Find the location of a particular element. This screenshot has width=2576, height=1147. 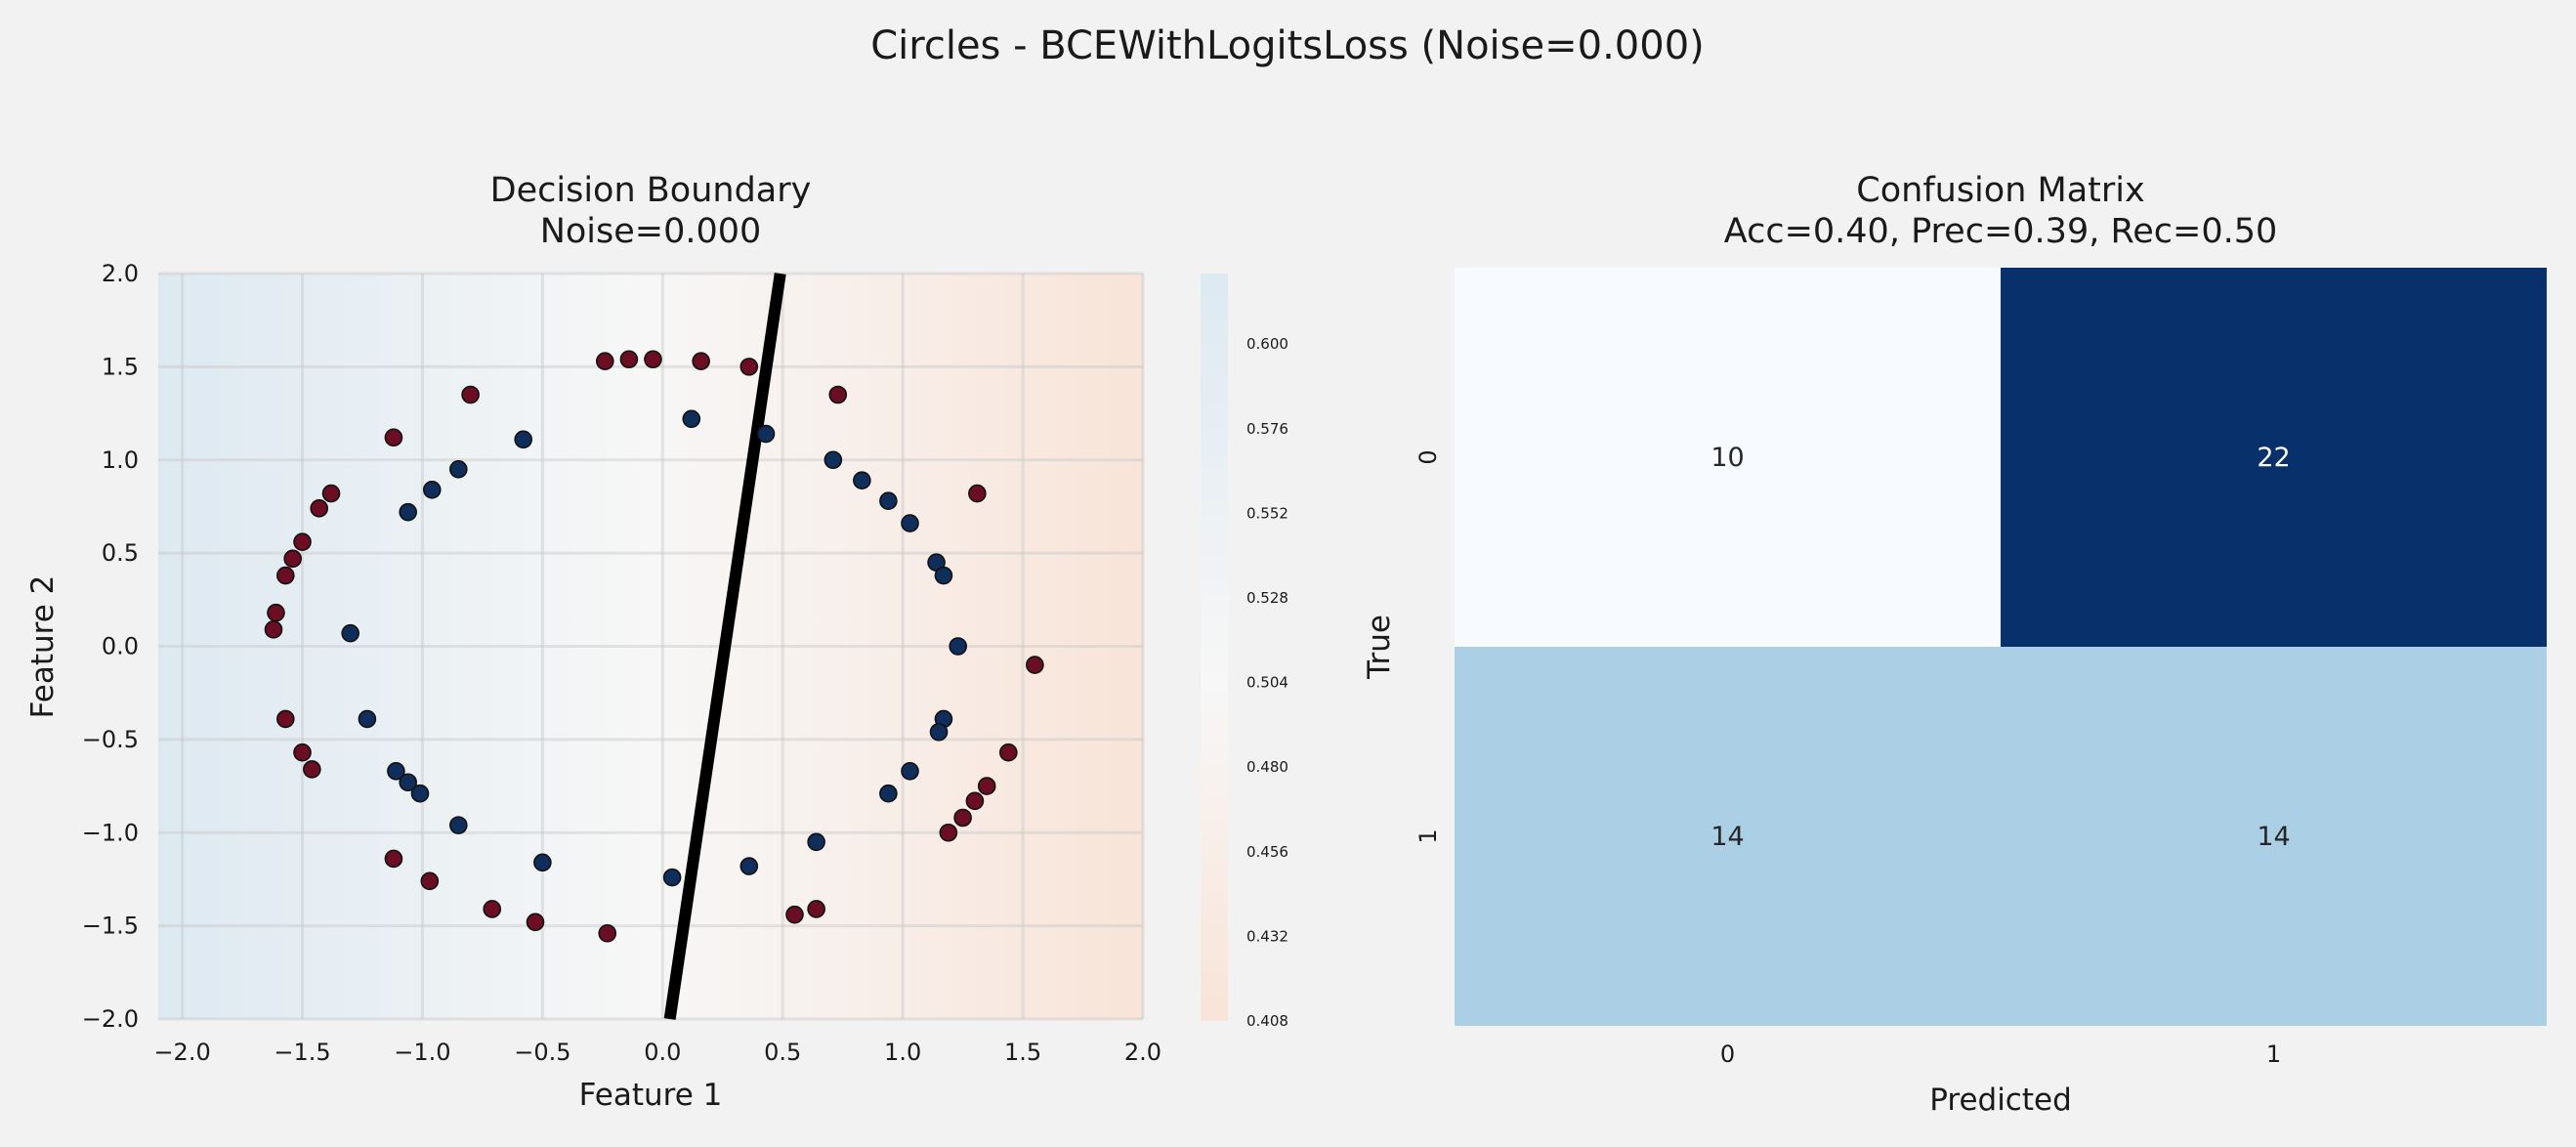

colorbar-tick-label: 0.408 is located at coordinates (1267, 1021).